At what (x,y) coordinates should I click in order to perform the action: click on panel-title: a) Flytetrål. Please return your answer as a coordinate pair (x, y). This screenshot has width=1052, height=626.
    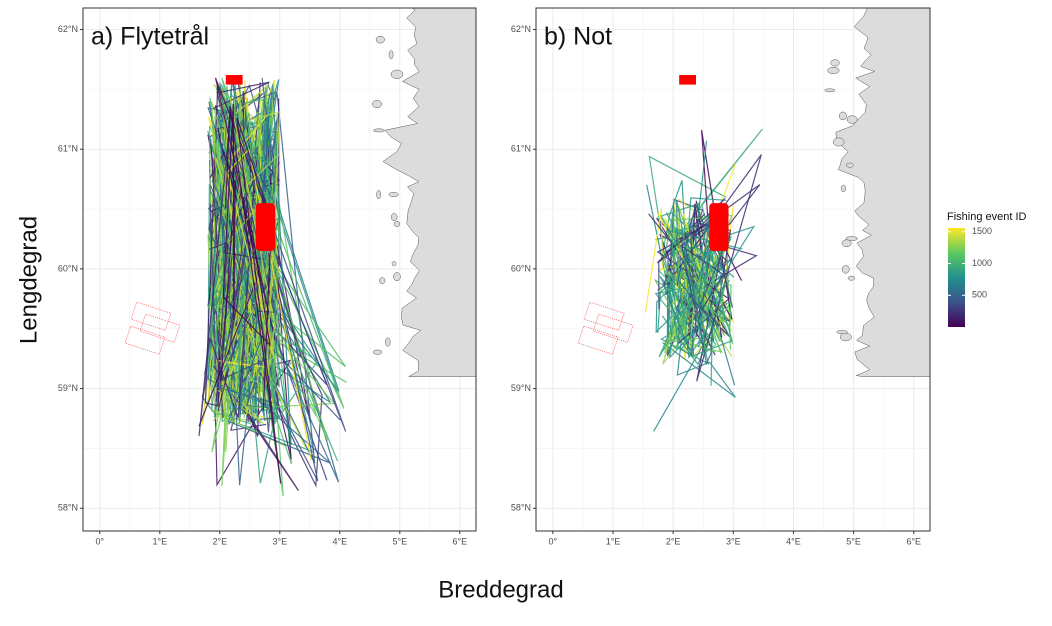
    Looking at the image, I should click on (150, 37).